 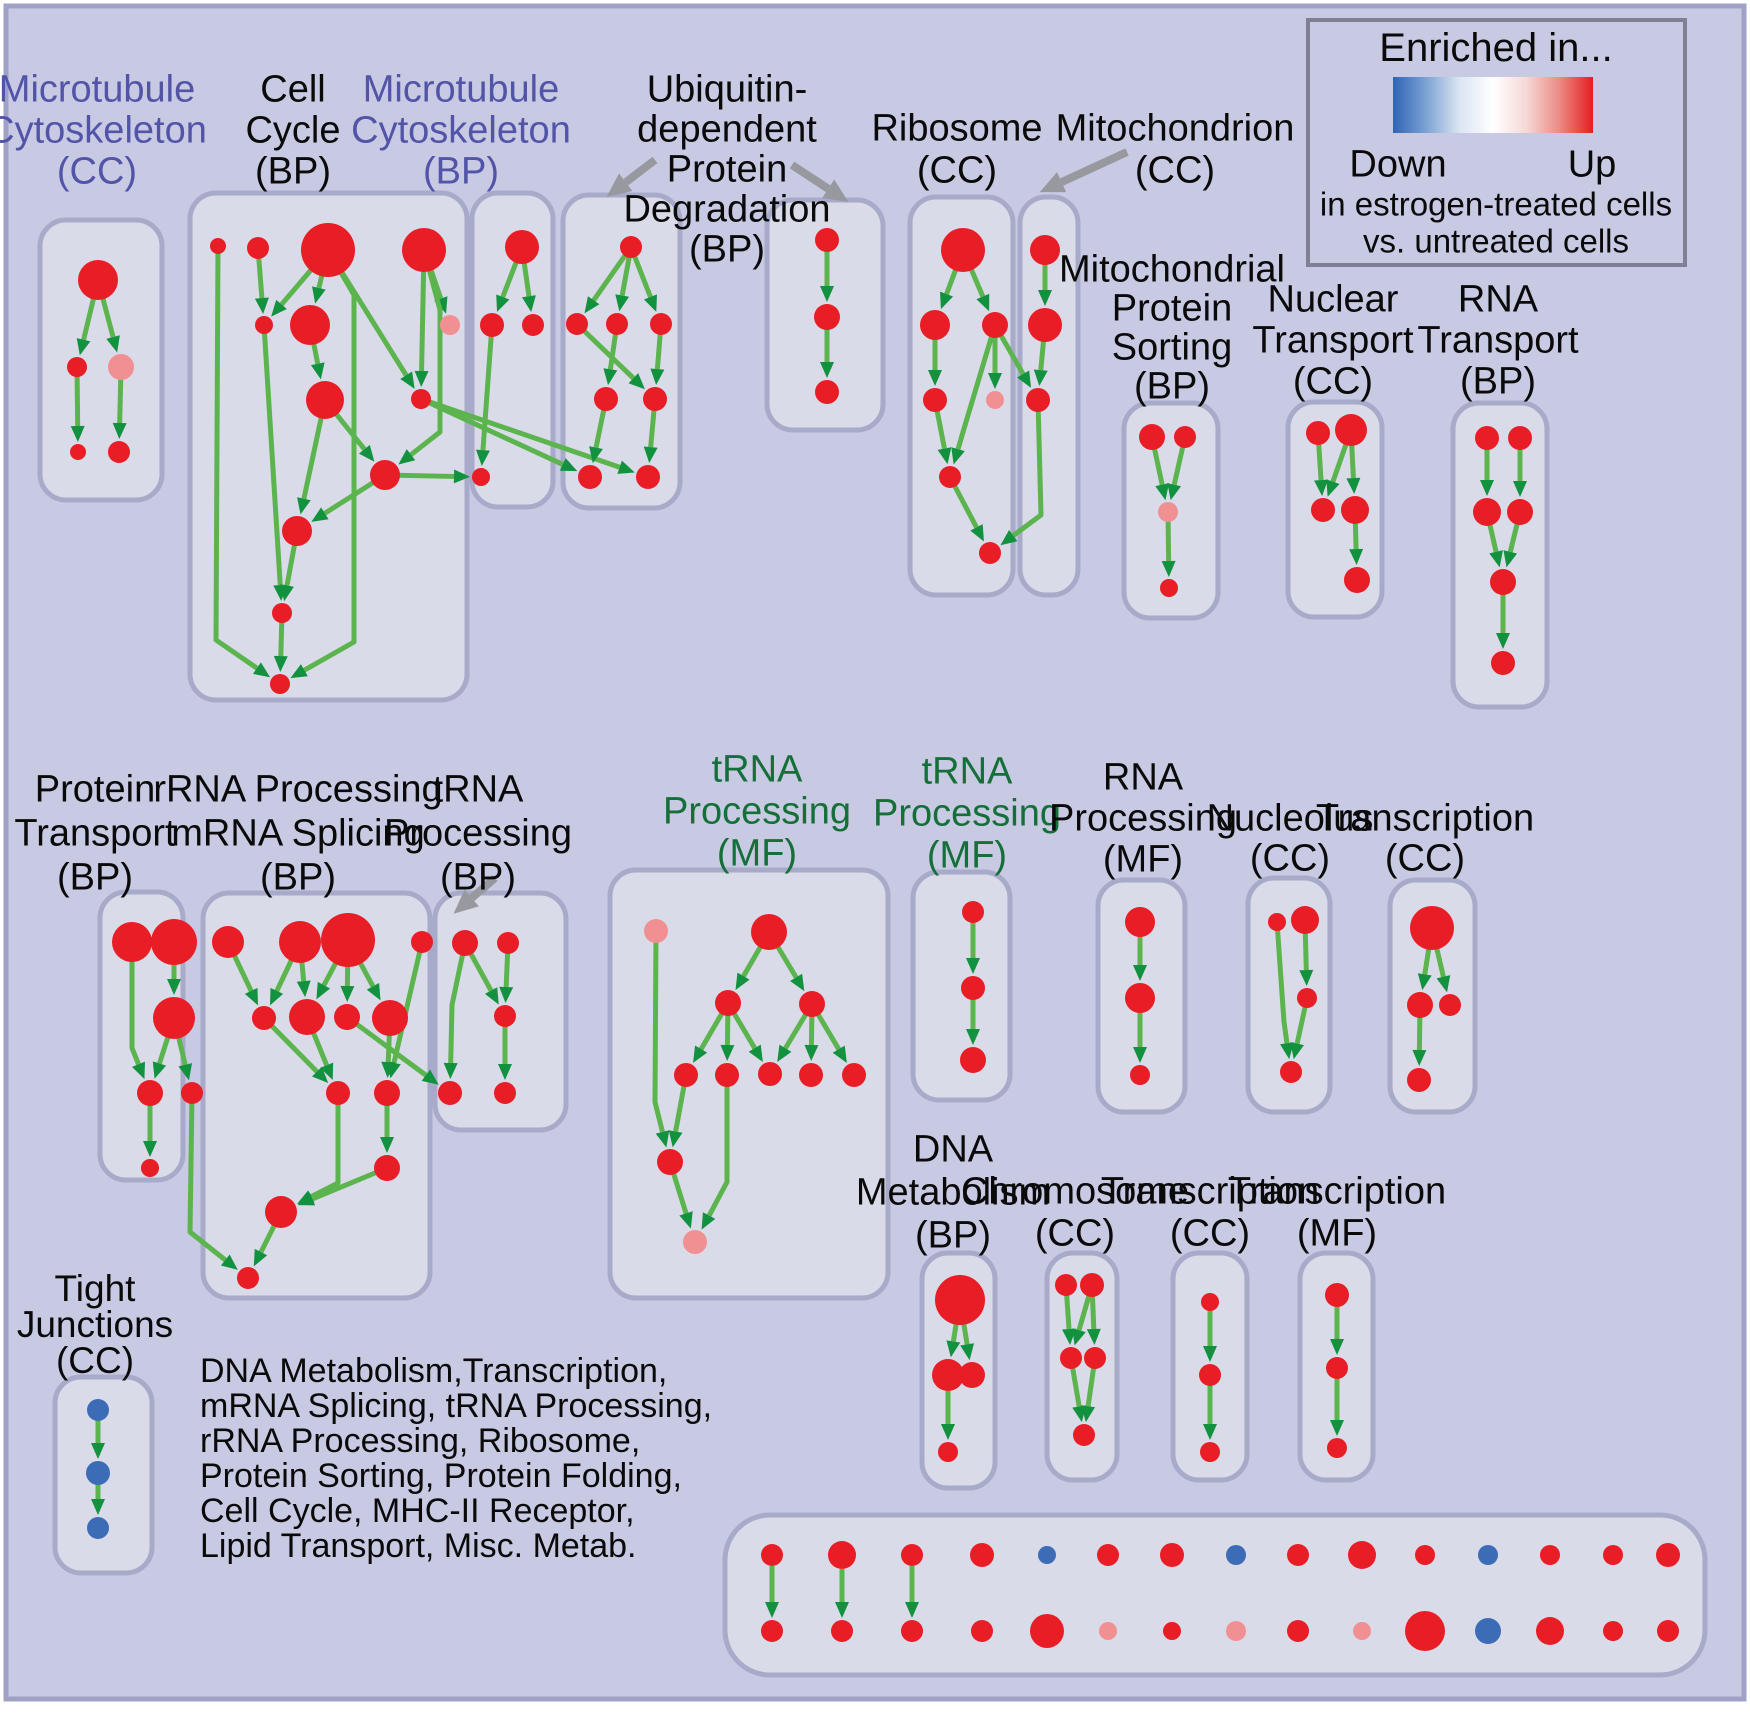 I want to click on bottom-pair-9-bottom-node, so click(x=1362, y=1631).